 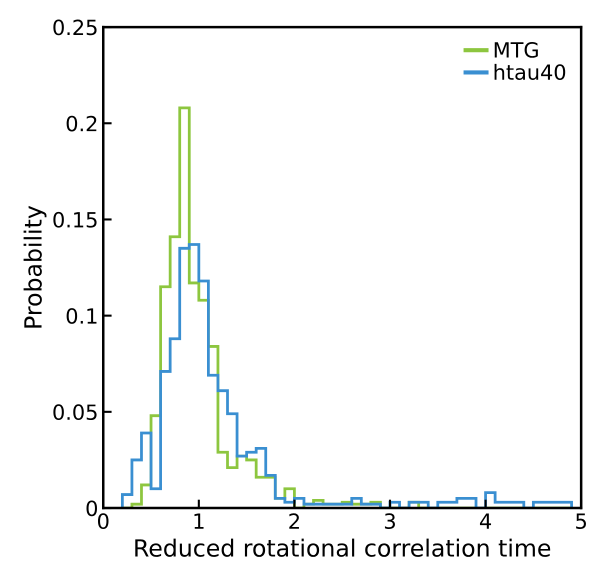 What do you see at coordinates (81, 124) in the screenshot?
I see `y-tick-label: 0.2` at bounding box center [81, 124].